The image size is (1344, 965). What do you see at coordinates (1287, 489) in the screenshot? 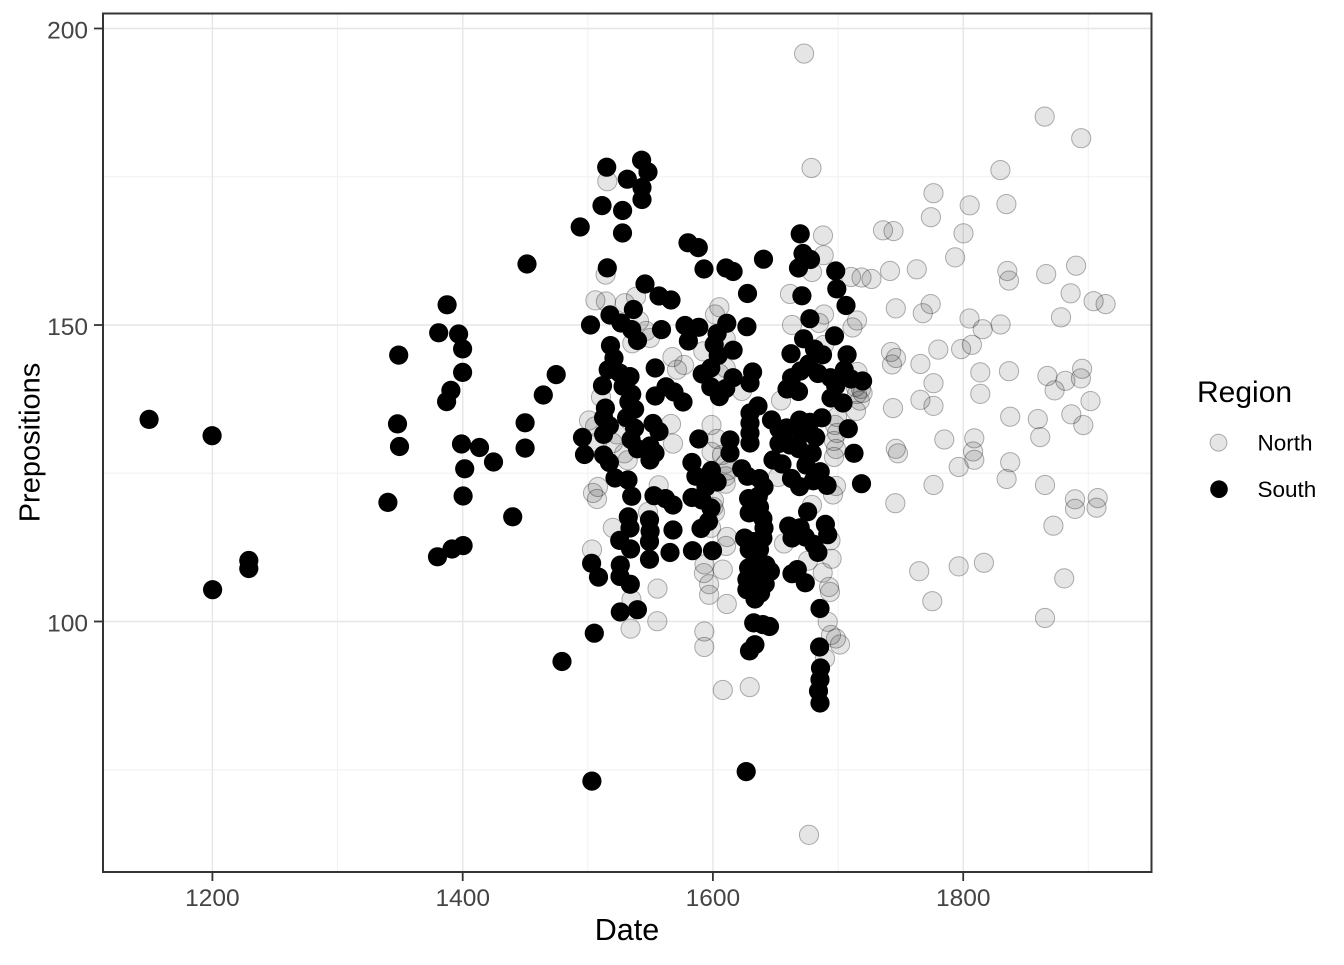
I see `svg-text: South` at bounding box center [1287, 489].